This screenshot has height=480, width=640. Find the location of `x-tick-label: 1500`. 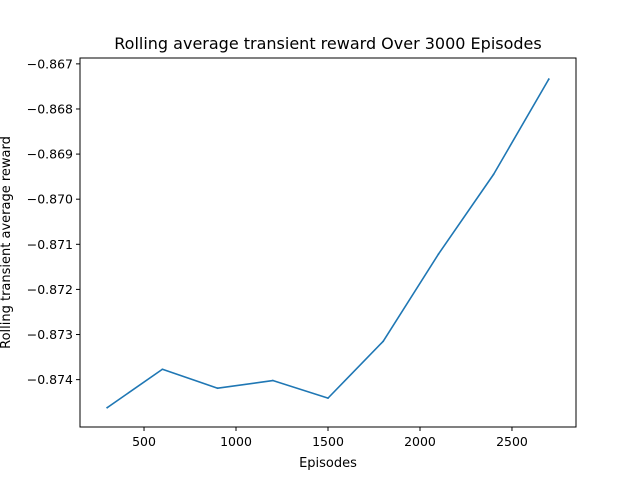

x-tick-label: 1500 is located at coordinates (328, 441).